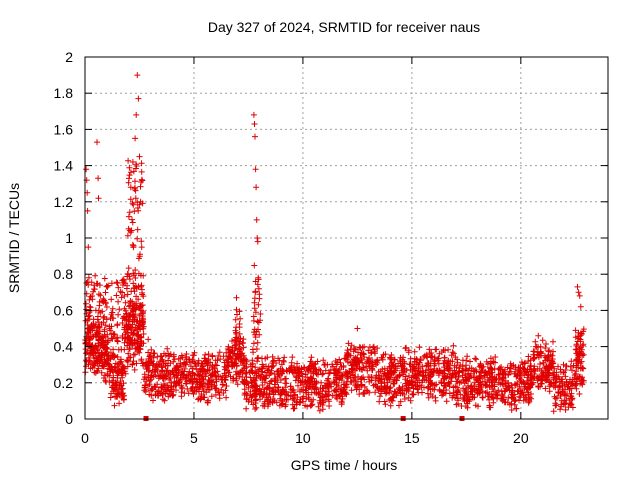 This screenshot has height=480, width=640. What do you see at coordinates (303, 438) in the screenshot?
I see `x-tick-label: 10` at bounding box center [303, 438].